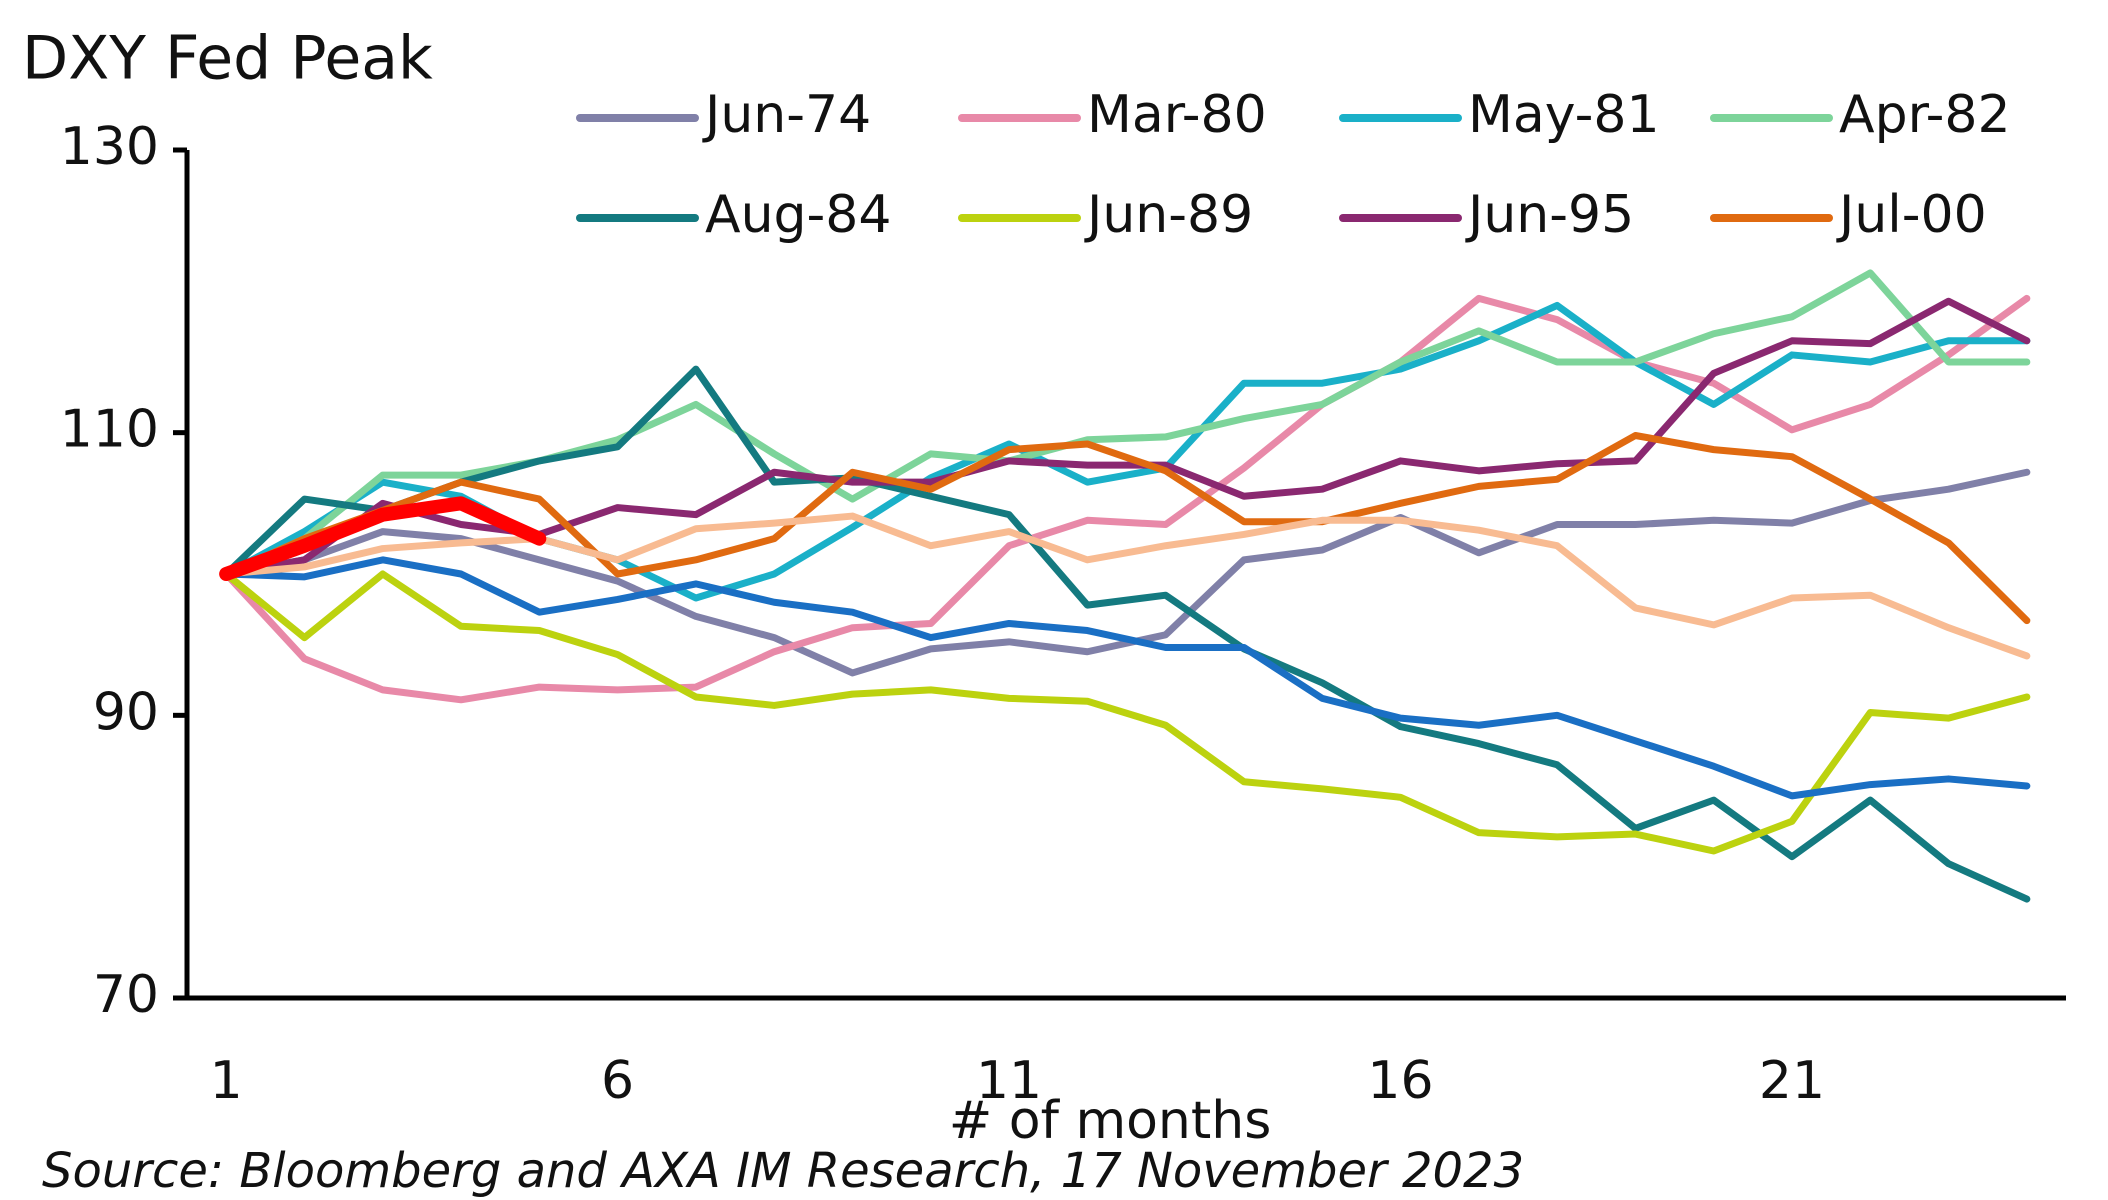 This screenshot has height=1200, width=2108. I want to click on y-tick-label: 130, so click(109, 147).